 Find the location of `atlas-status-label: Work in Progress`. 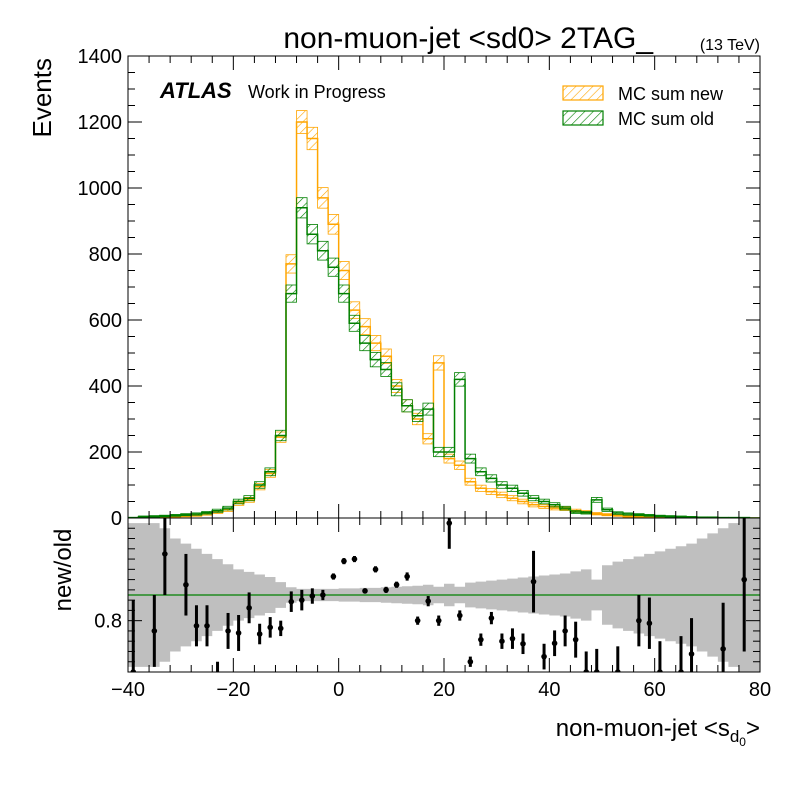

atlas-status-label: Work in Progress is located at coordinates (317, 92).